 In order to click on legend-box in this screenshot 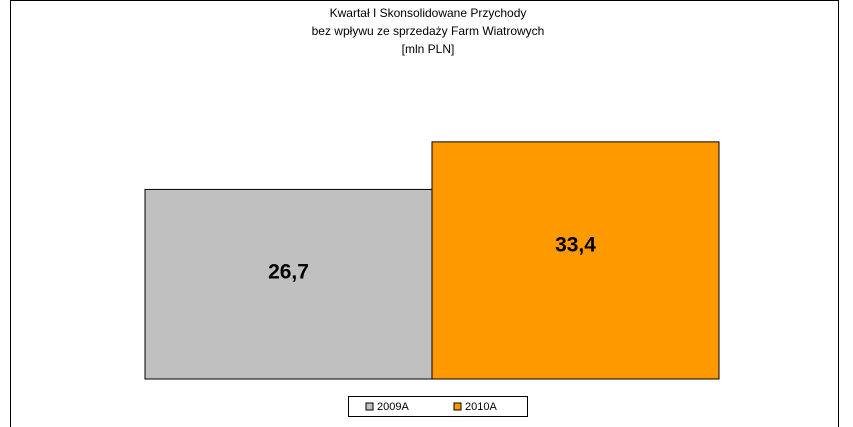, I will do `click(438, 406)`.